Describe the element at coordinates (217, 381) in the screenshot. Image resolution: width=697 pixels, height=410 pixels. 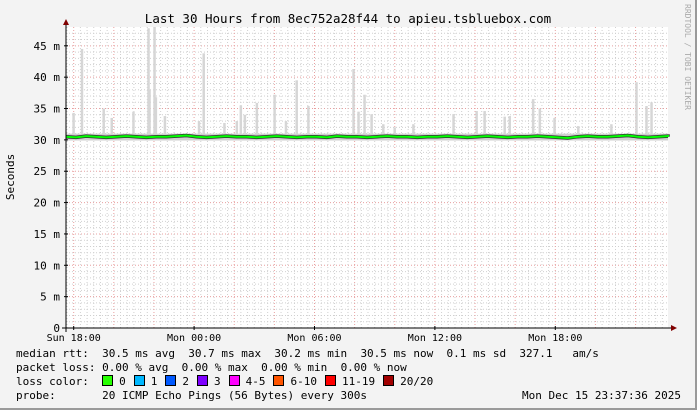
I see `loss-color-value: 3` at that location.